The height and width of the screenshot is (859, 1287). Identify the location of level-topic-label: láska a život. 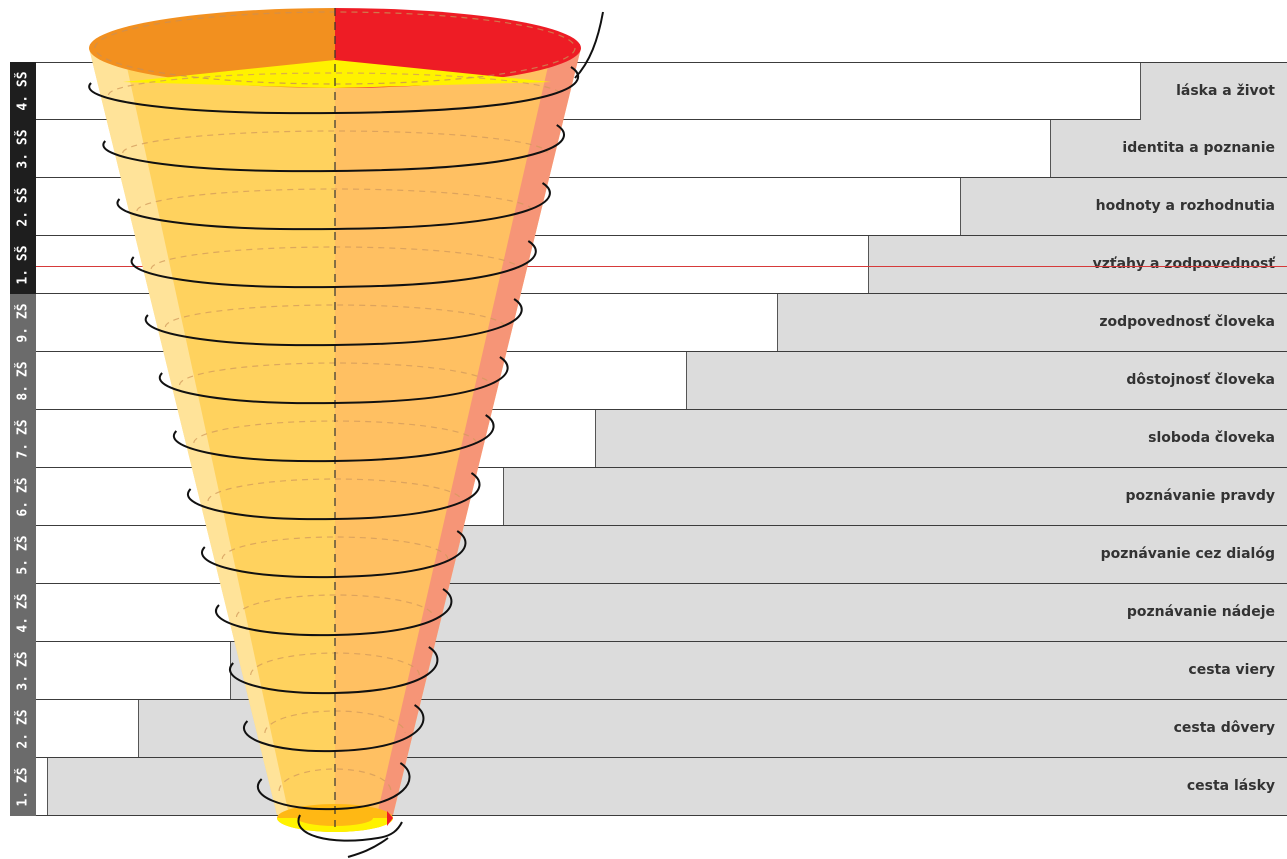
(1225, 91).